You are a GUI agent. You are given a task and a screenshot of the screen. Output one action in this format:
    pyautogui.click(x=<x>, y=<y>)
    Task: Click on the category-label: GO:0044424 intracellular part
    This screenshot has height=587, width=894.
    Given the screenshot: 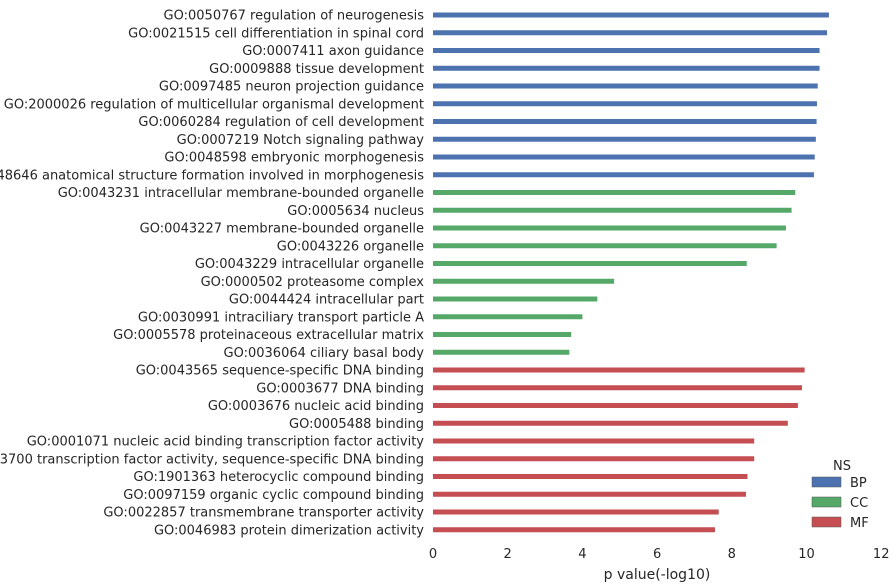 What is the action you would take?
    pyautogui.click(x=326, y=300)
    